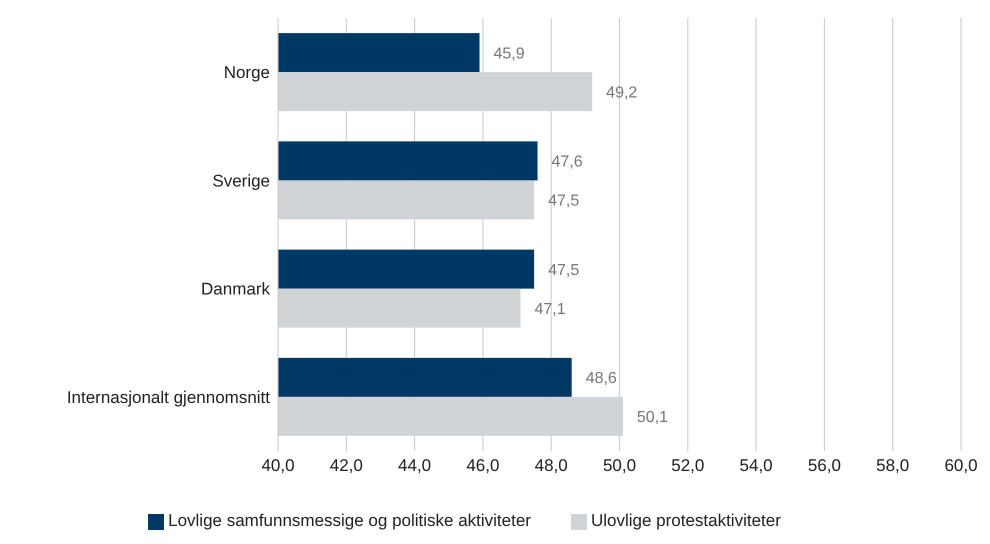  Describe the element at coordinates (824, 466) in the screenshot. I see `x-tick-label: 56,0` at that location.